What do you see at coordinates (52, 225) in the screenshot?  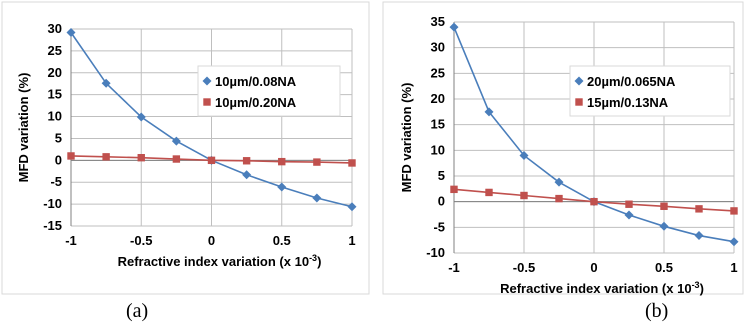 I see `y-tick-label: -15` at bounding box center [52, 225].